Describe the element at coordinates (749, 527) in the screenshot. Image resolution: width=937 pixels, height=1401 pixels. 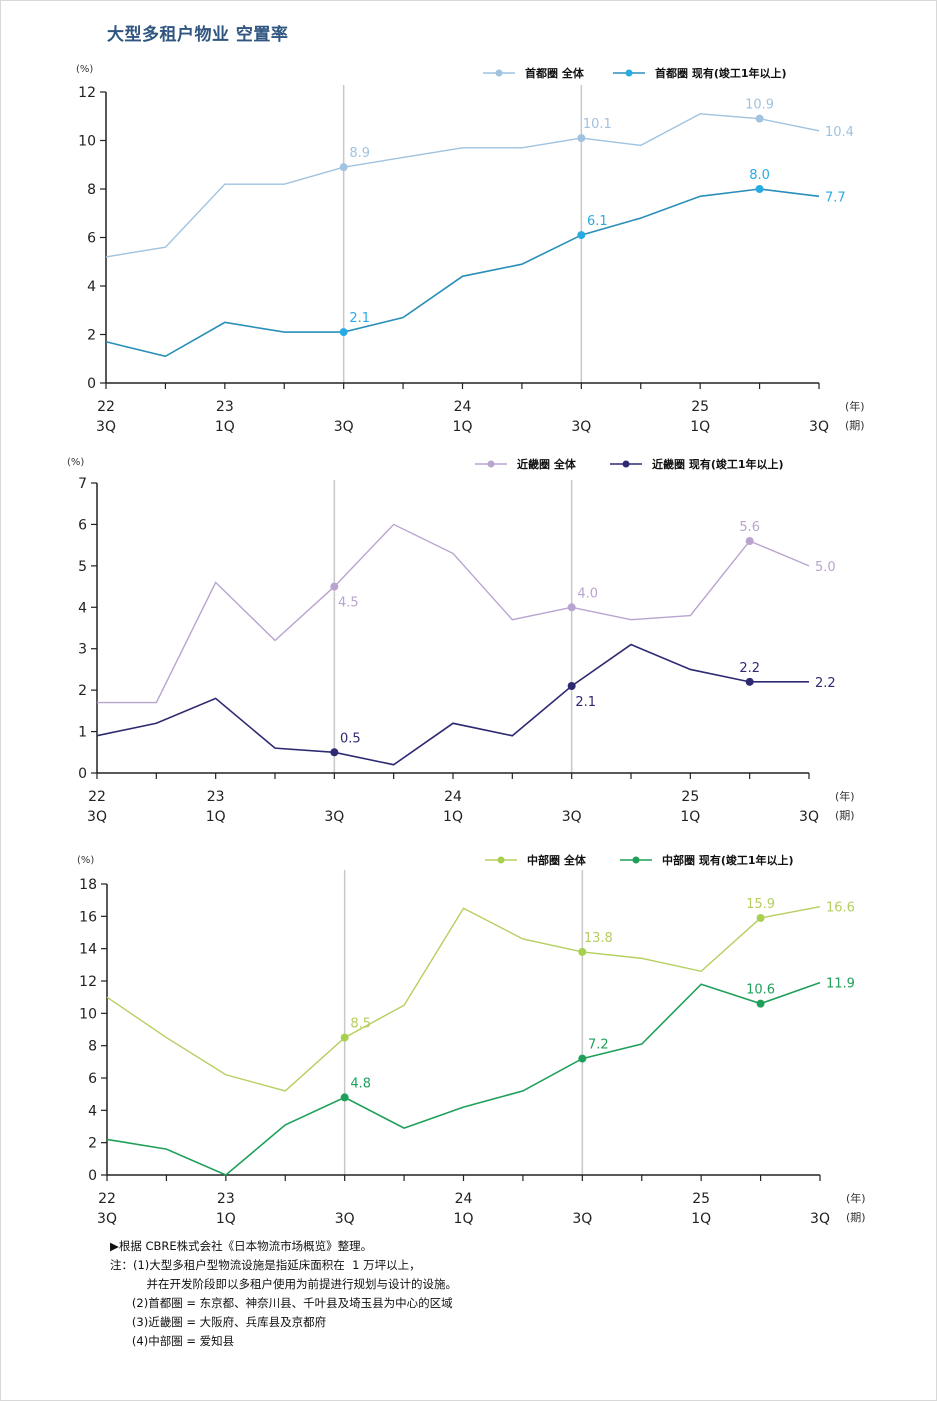
I see `data-label: 5.6` at that location.